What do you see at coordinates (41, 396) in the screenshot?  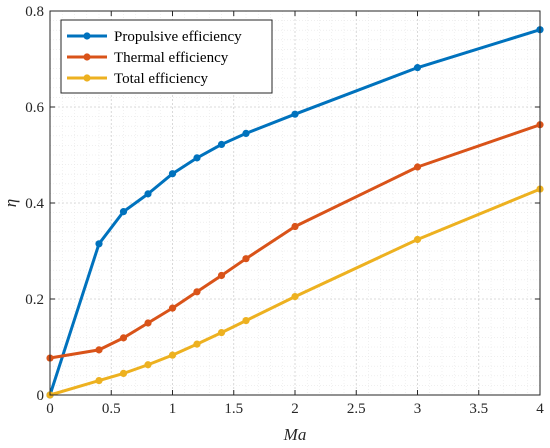 I see `y-tick-label: 0` at bounding box center [41, 396].